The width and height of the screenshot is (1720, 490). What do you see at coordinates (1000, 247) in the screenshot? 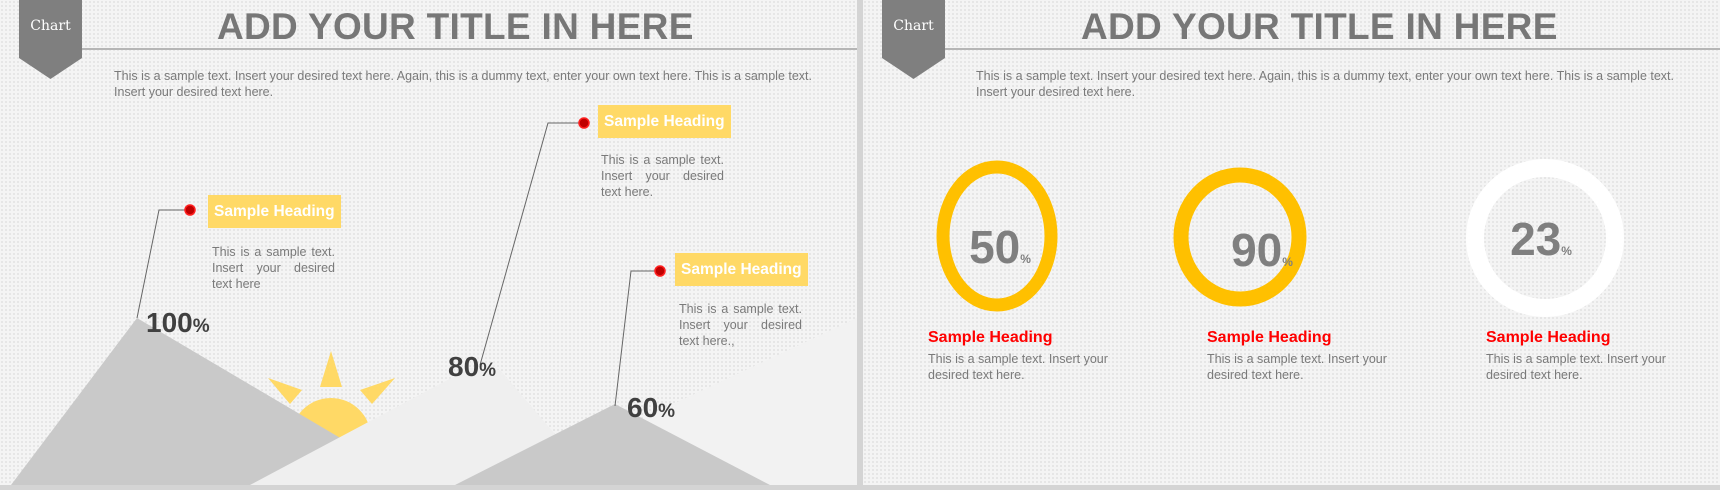
I see `ring-value-50: 50%` at bounding box center [1000, 247].